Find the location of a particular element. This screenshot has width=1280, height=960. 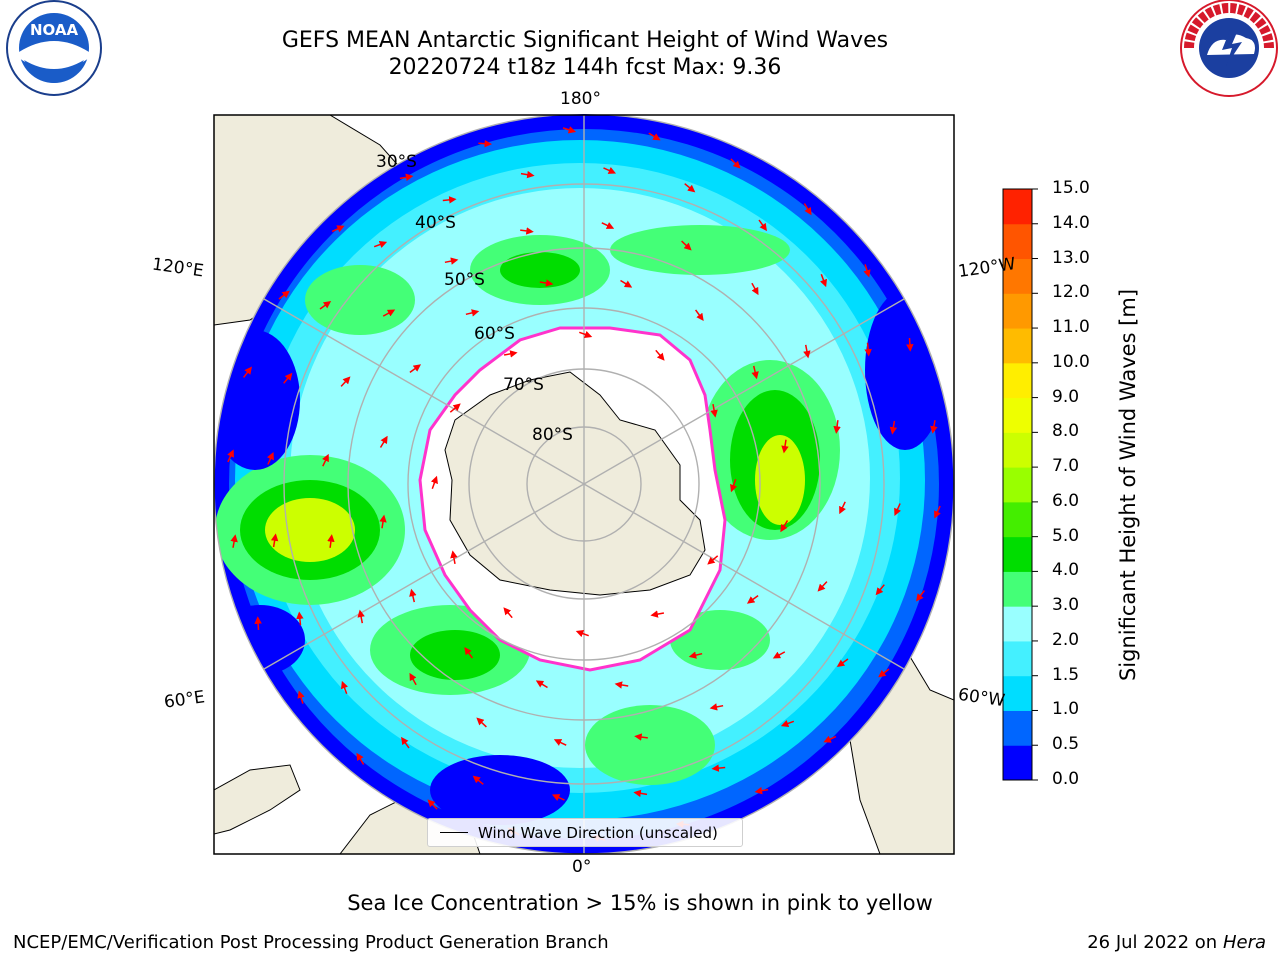

colorbar-tick-label: 12.0 is located at coordinates (1071, 292).